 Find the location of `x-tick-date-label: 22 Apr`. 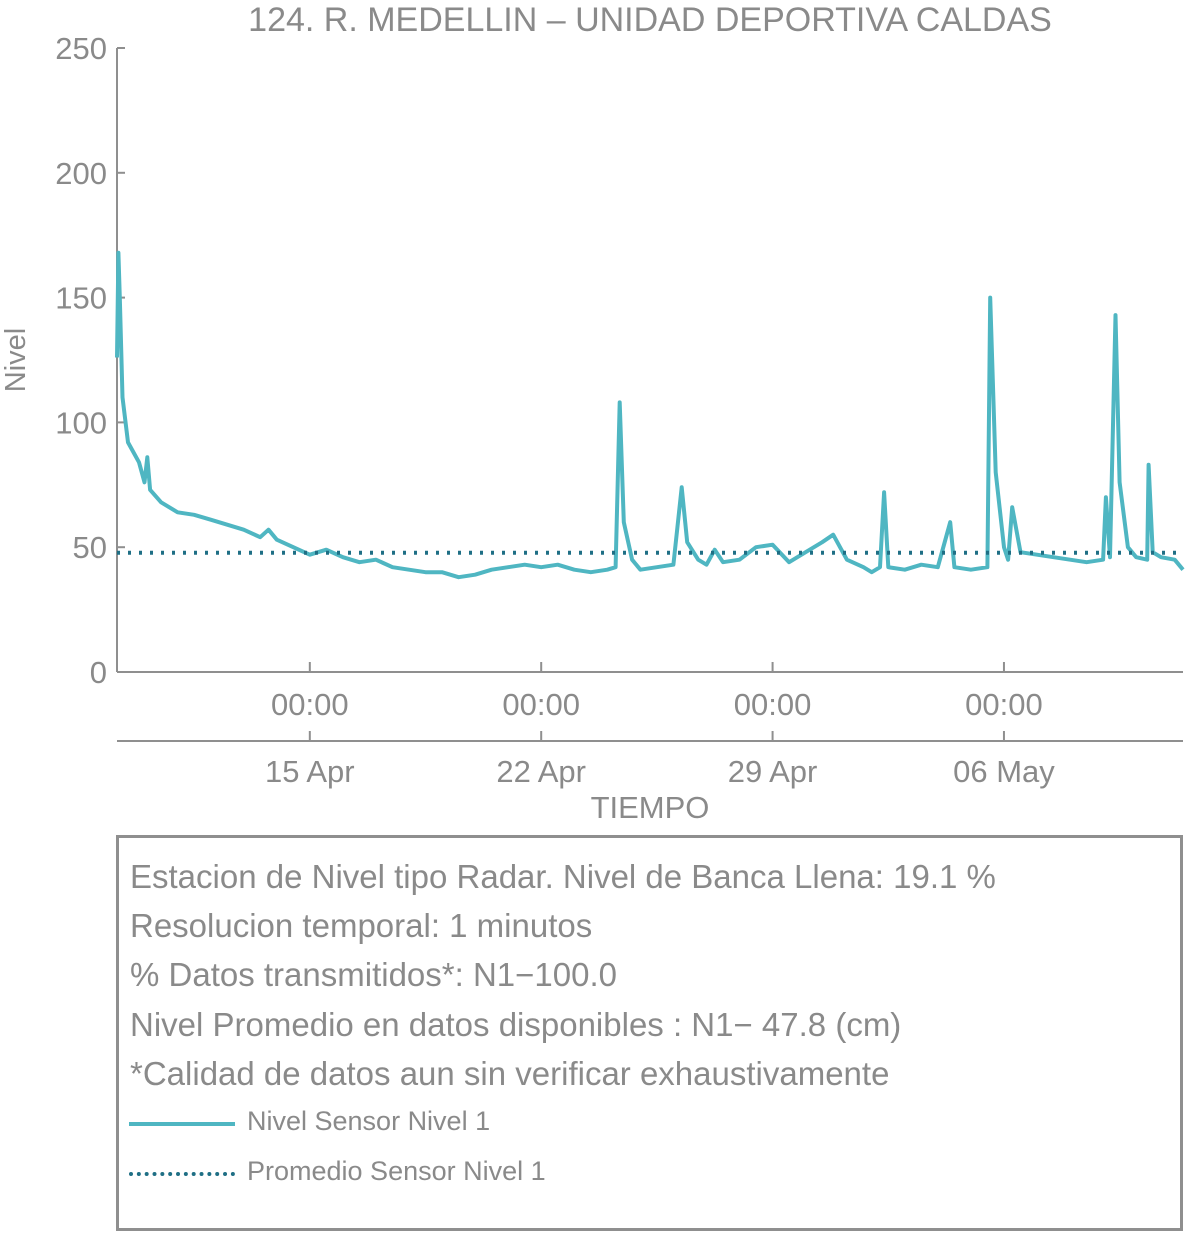

x-tick-date-label: 22 Apr is located at coordinates (541, 771).